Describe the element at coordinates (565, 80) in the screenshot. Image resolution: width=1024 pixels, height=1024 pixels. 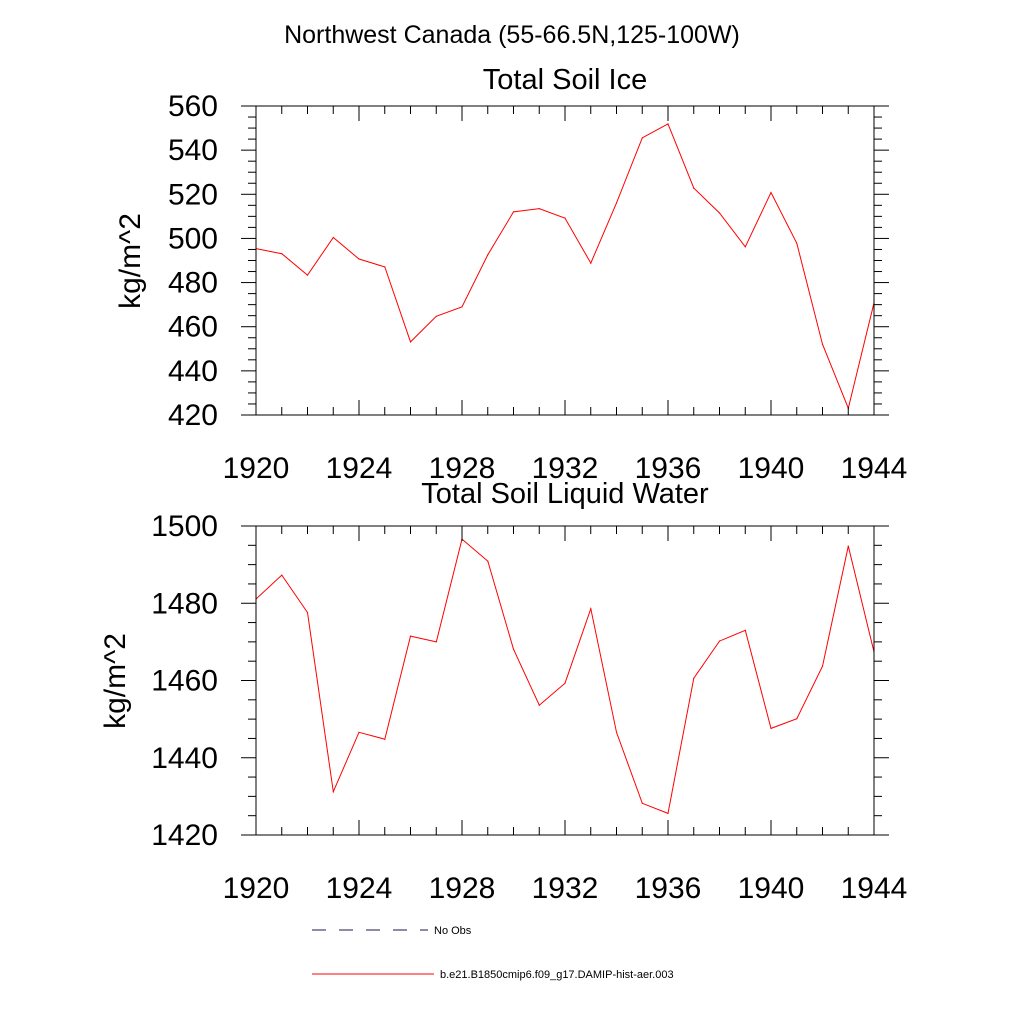
I see `chart-title: Total Soil Ice` at that location.